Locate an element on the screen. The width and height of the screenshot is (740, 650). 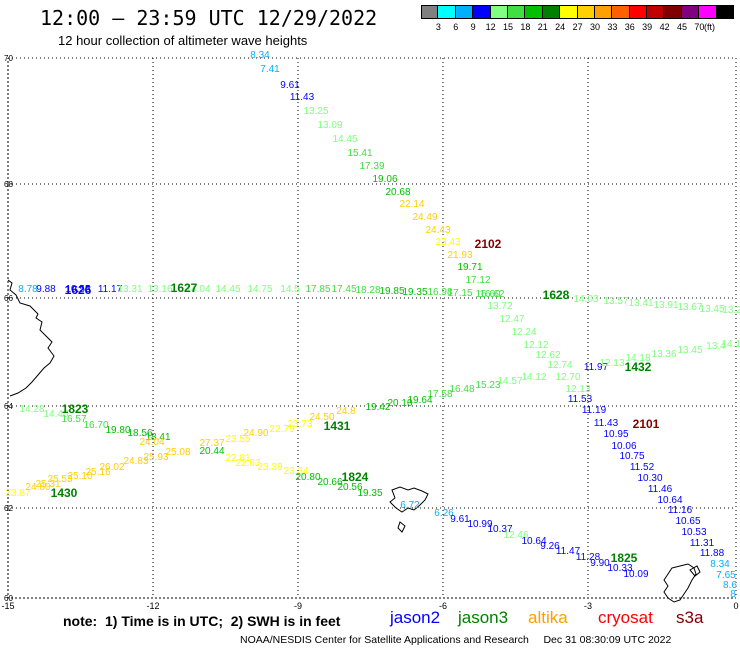
wave-height-value: 10.37 is located at coordinates (499, 529).